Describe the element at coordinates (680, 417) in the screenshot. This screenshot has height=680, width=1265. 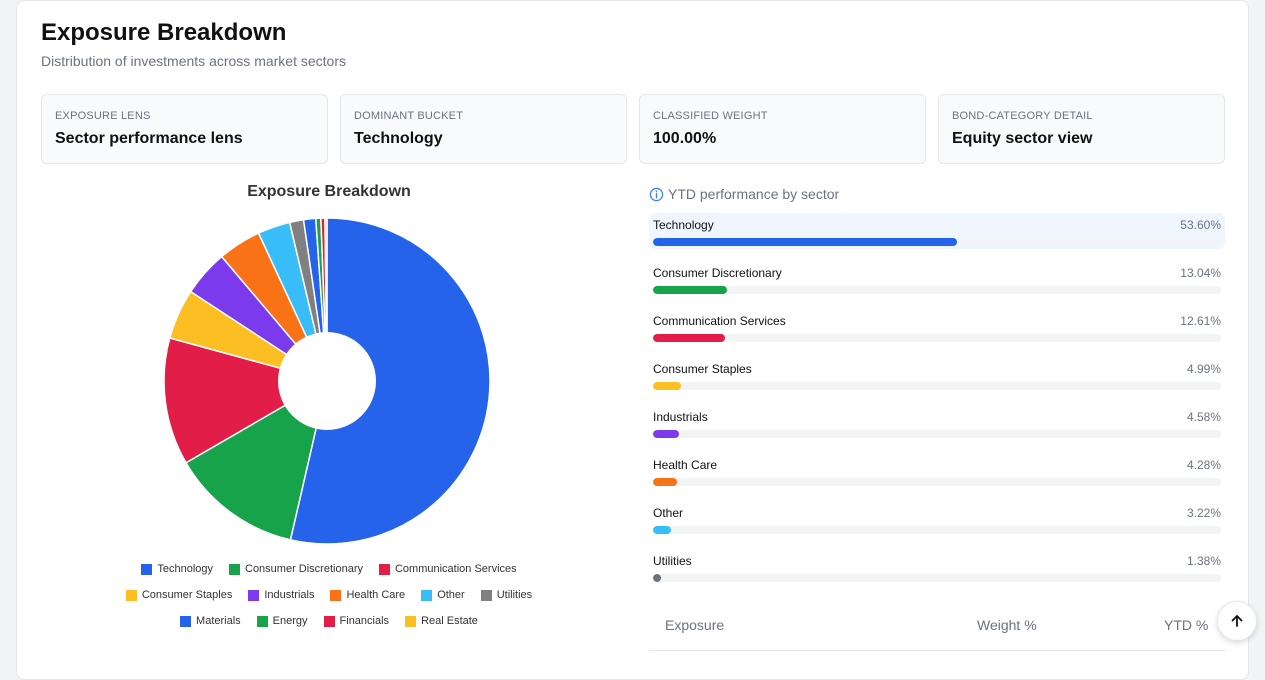
I see `sector-name: Industrials` at that location.